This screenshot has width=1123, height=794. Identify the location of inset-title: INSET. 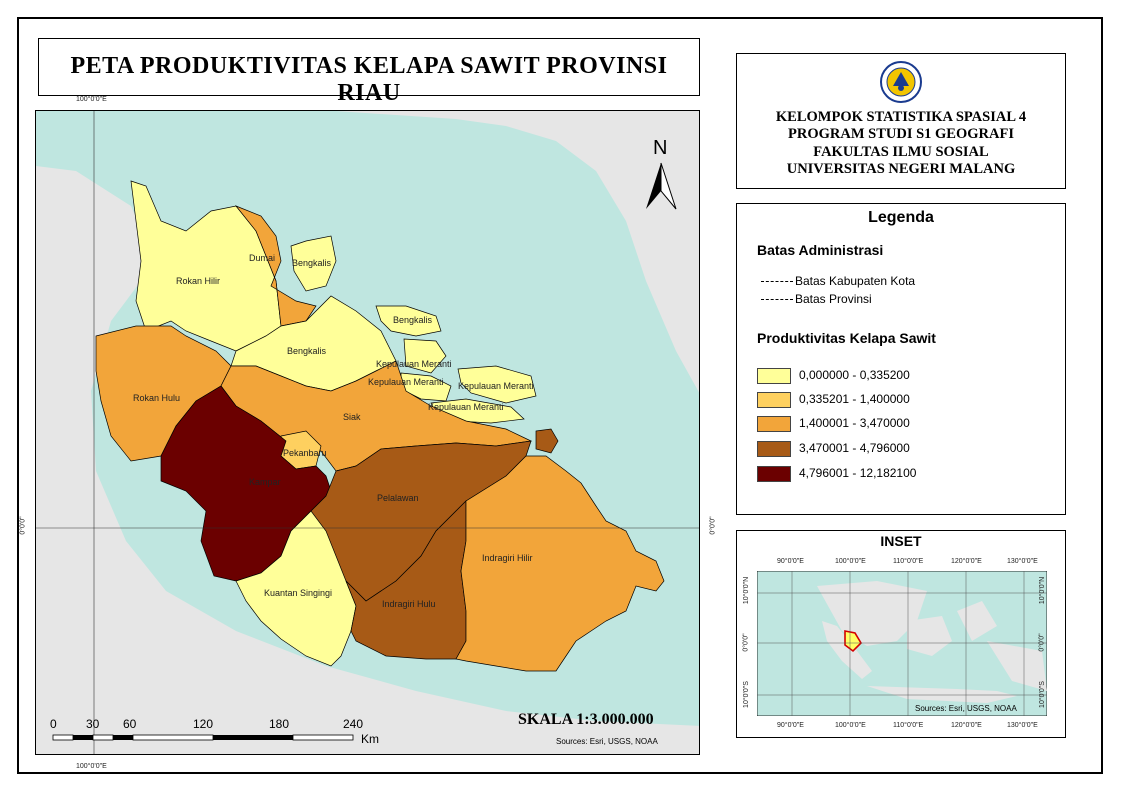
(901, 541).